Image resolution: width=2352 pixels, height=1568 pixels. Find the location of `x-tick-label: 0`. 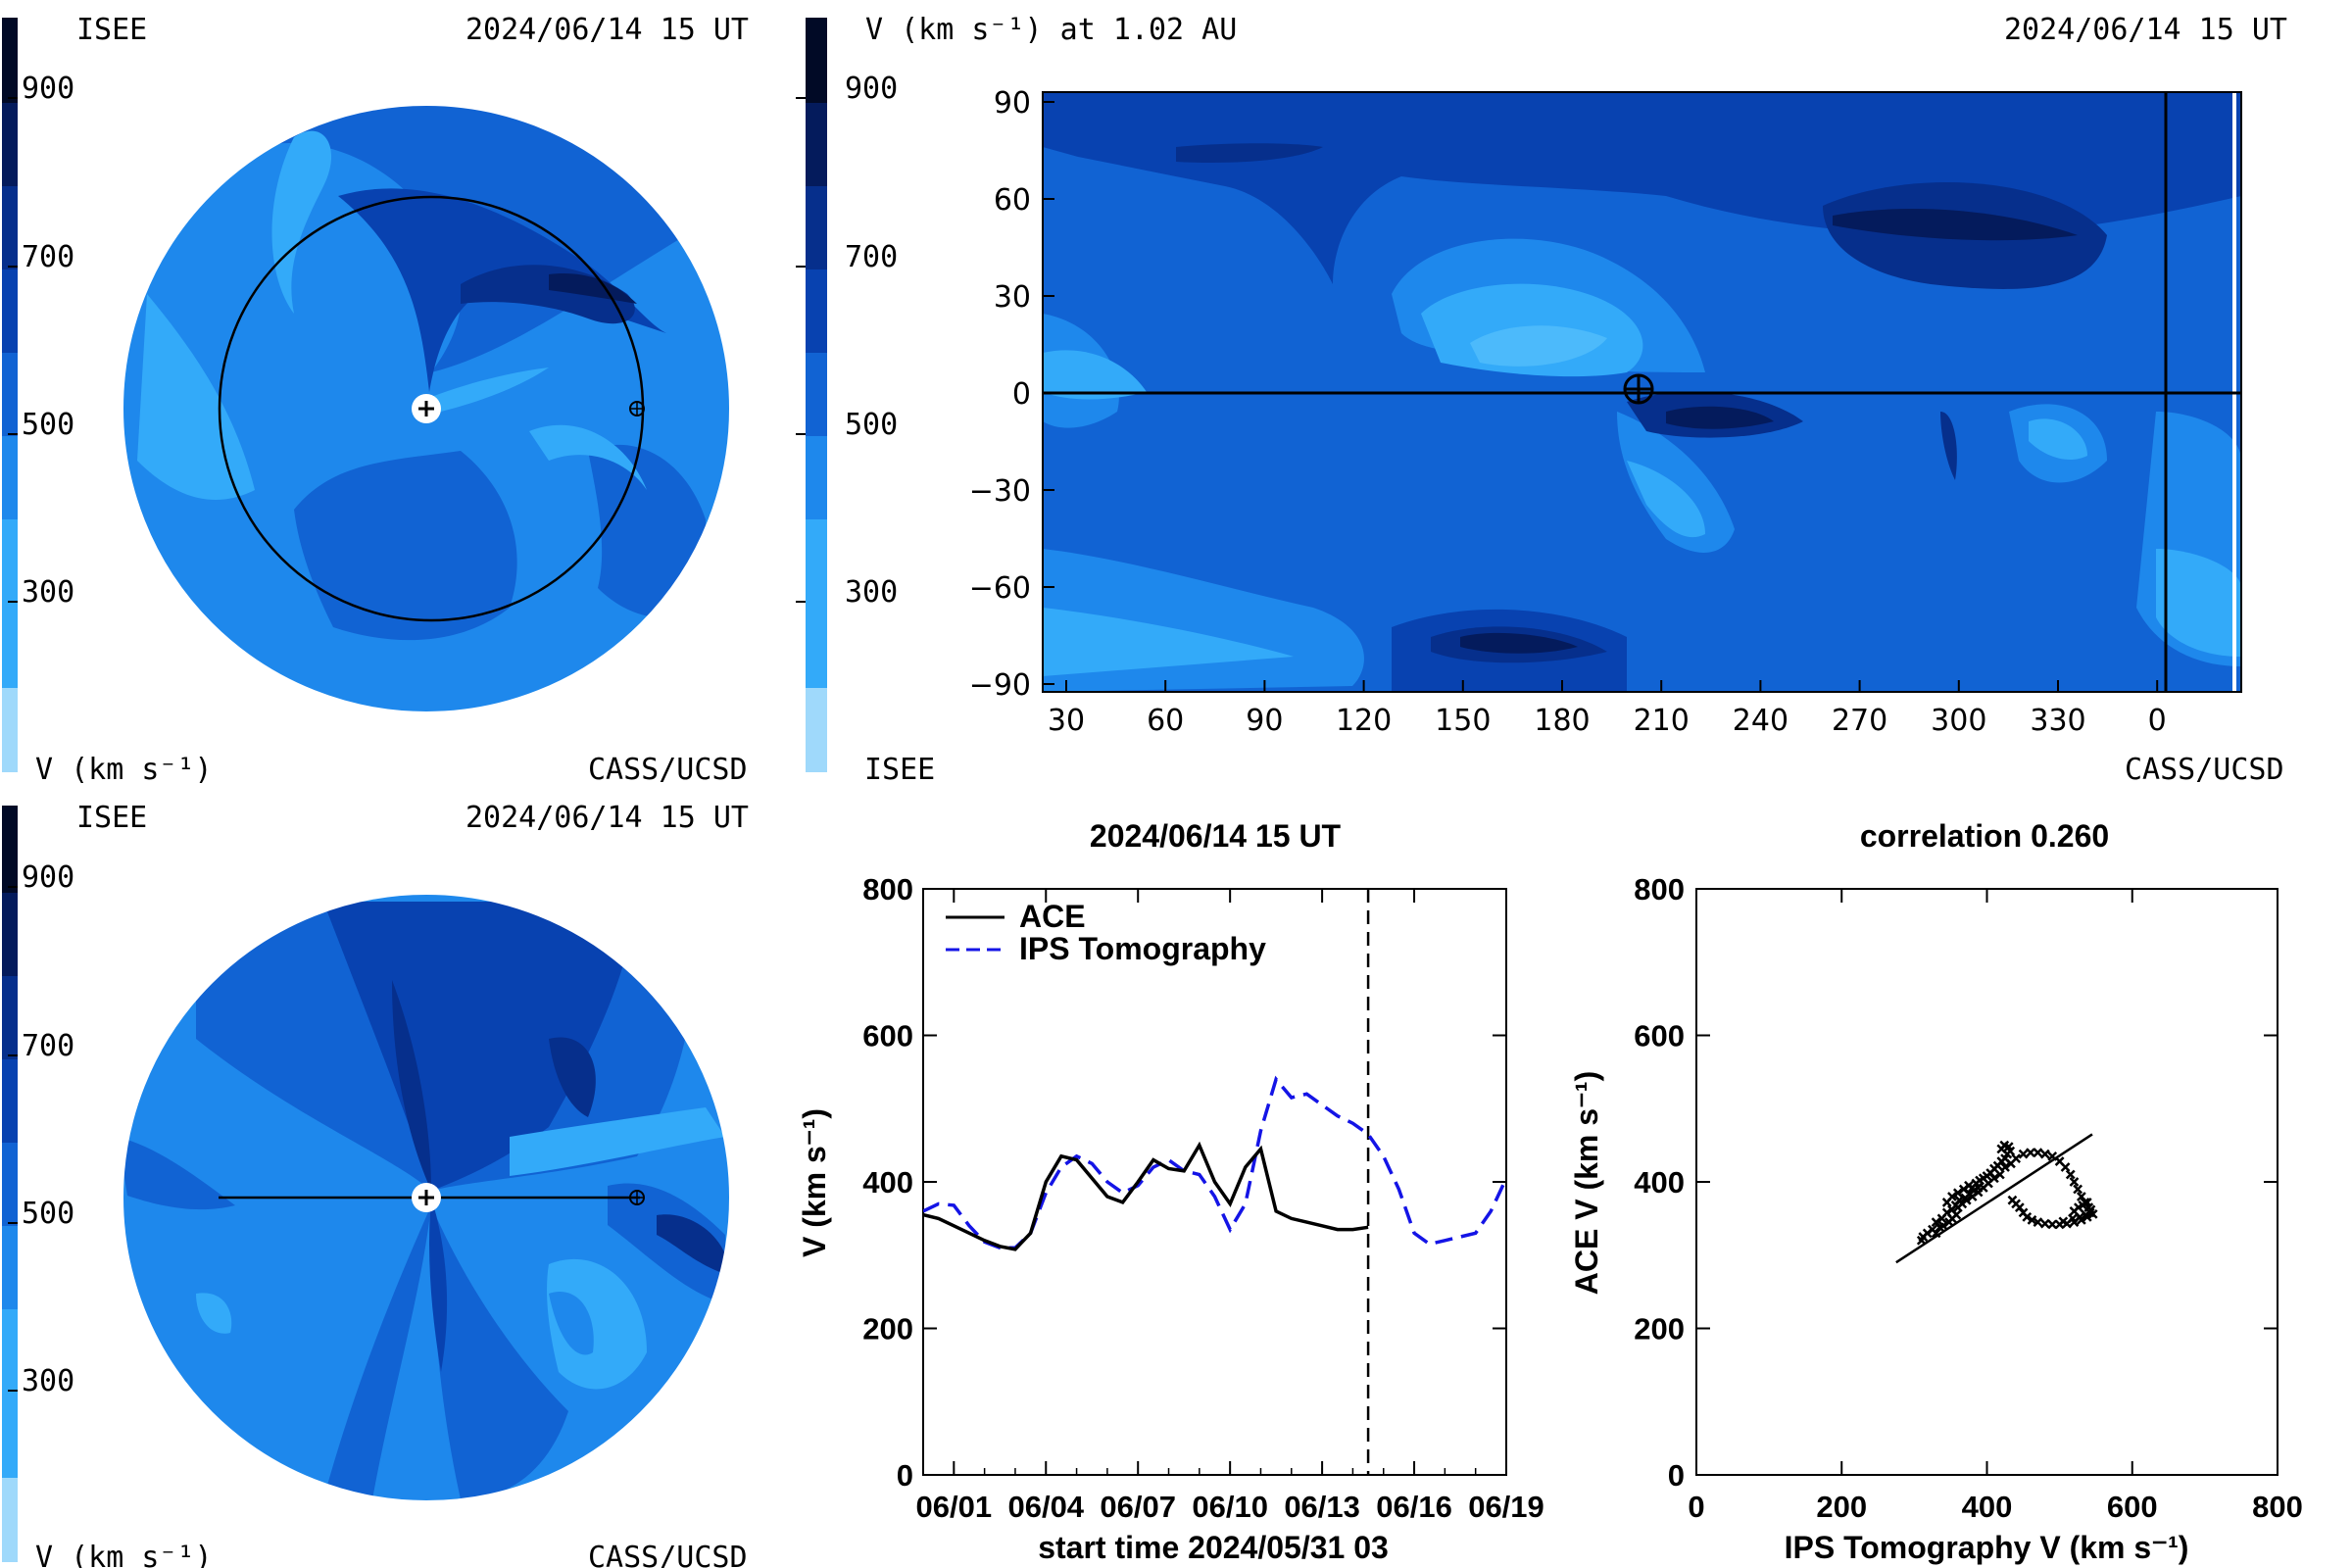

x-tick-label: 0 is located at coordinates (1696, 1507).